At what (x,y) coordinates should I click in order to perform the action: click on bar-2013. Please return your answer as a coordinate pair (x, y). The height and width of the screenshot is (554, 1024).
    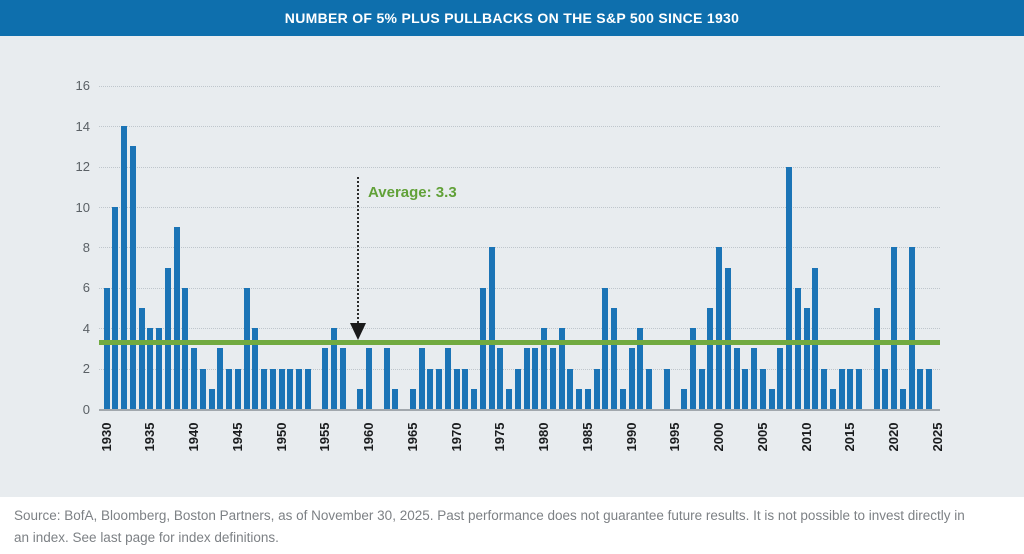
    Looking at the image, I should click on (832, 398).